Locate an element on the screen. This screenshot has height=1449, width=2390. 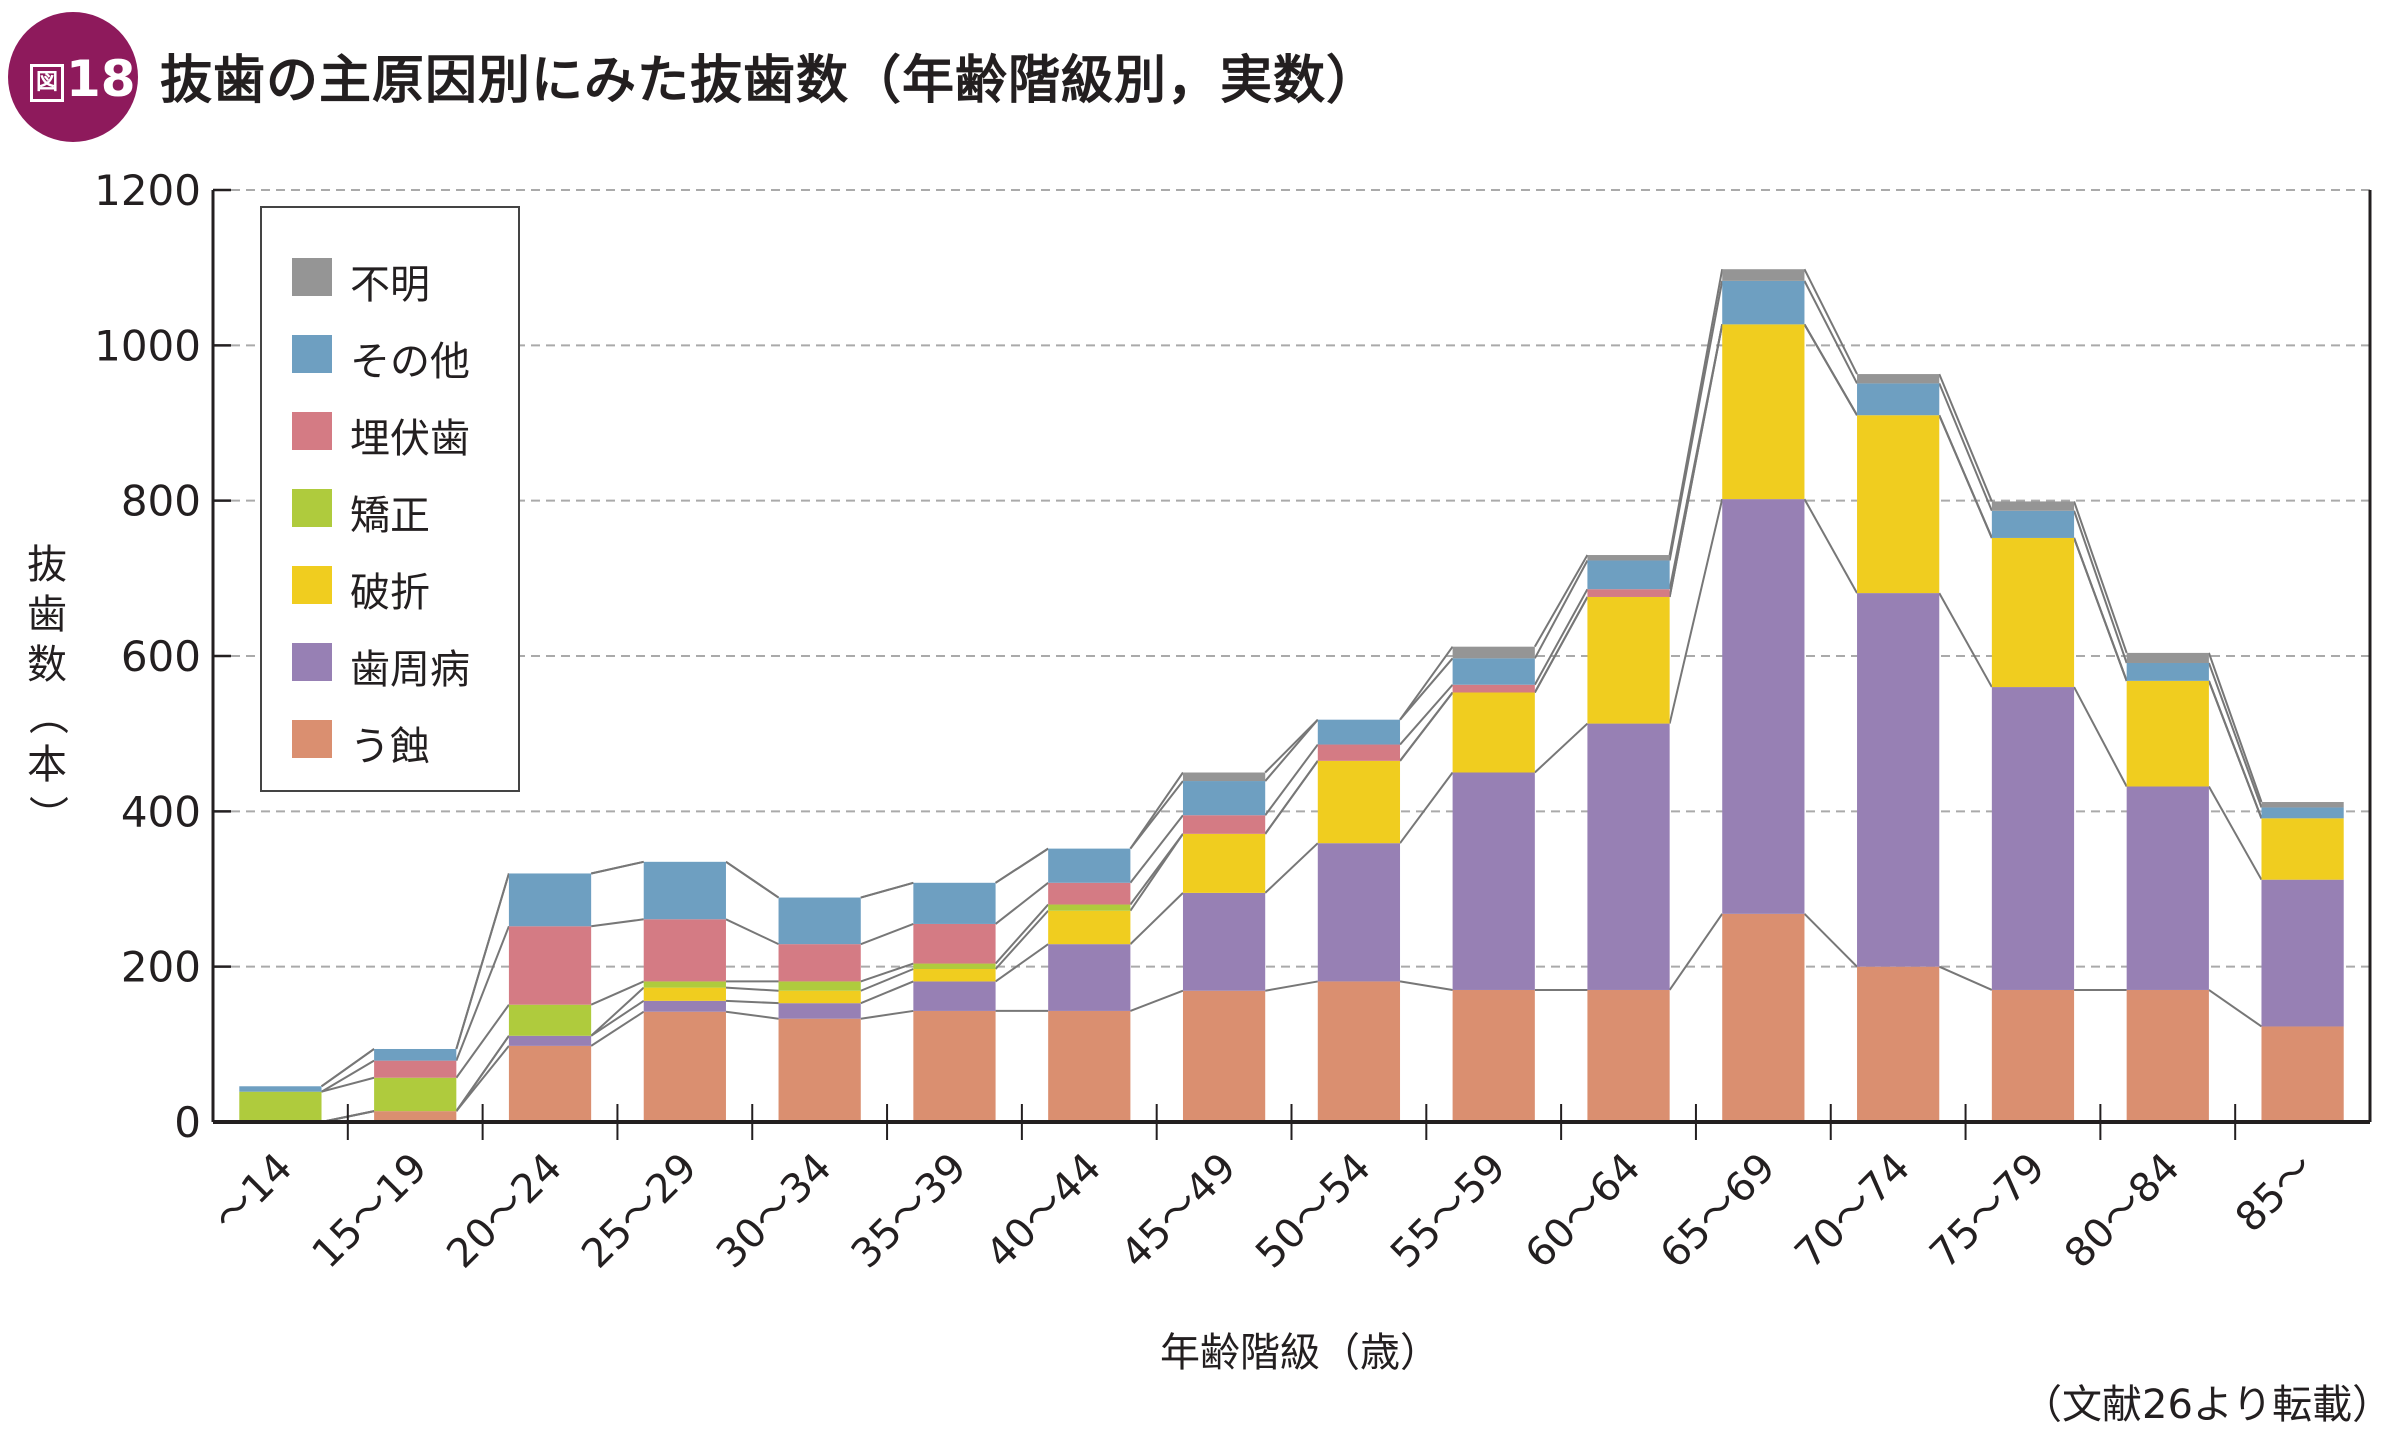
figure-badge: 図 18 is located at coordinates (73, 77).